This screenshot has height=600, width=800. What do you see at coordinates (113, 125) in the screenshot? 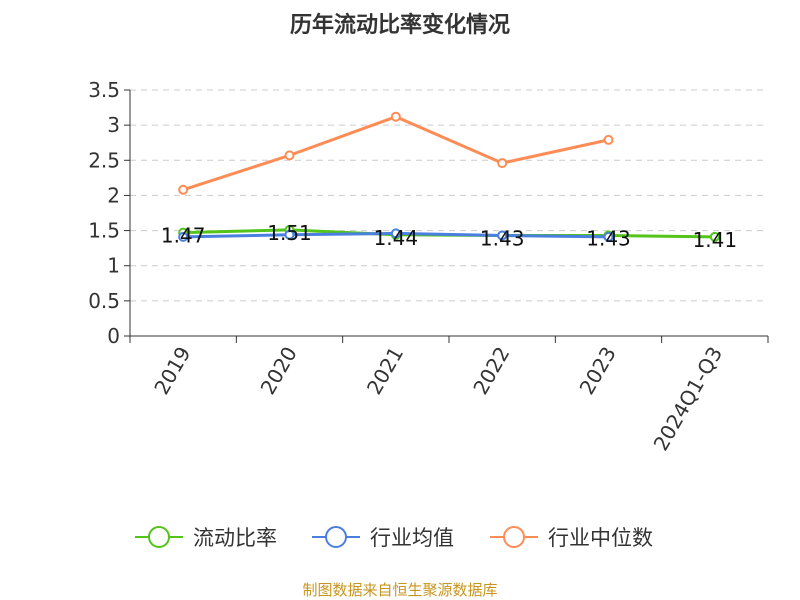
I see `y-tick-label: 3` at bounding box center [113, 125].